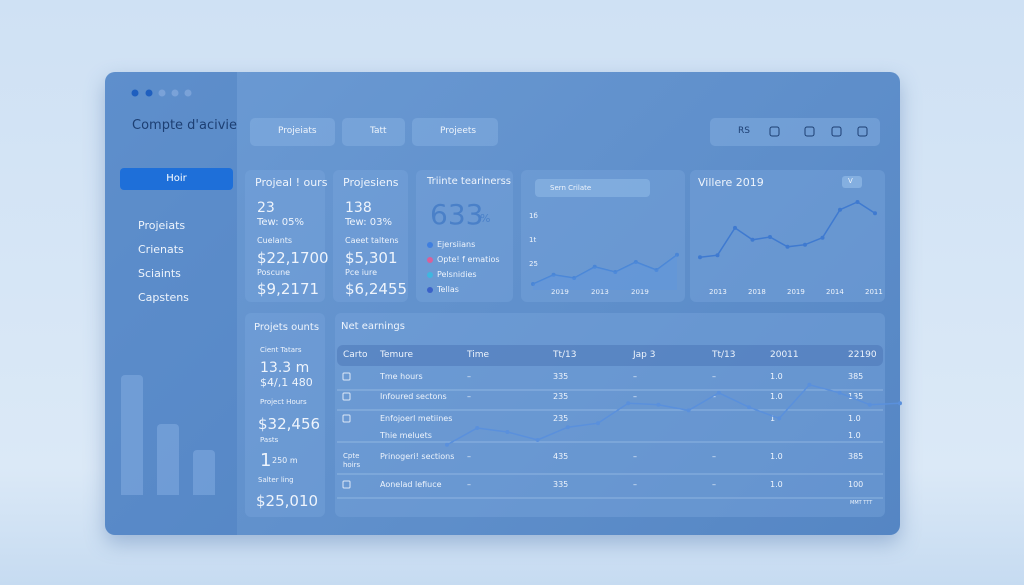  What do you see at coordinates (161, 249) in the screenshot?
I see `nav-item: Crienats` at bounding box center [161, 249].